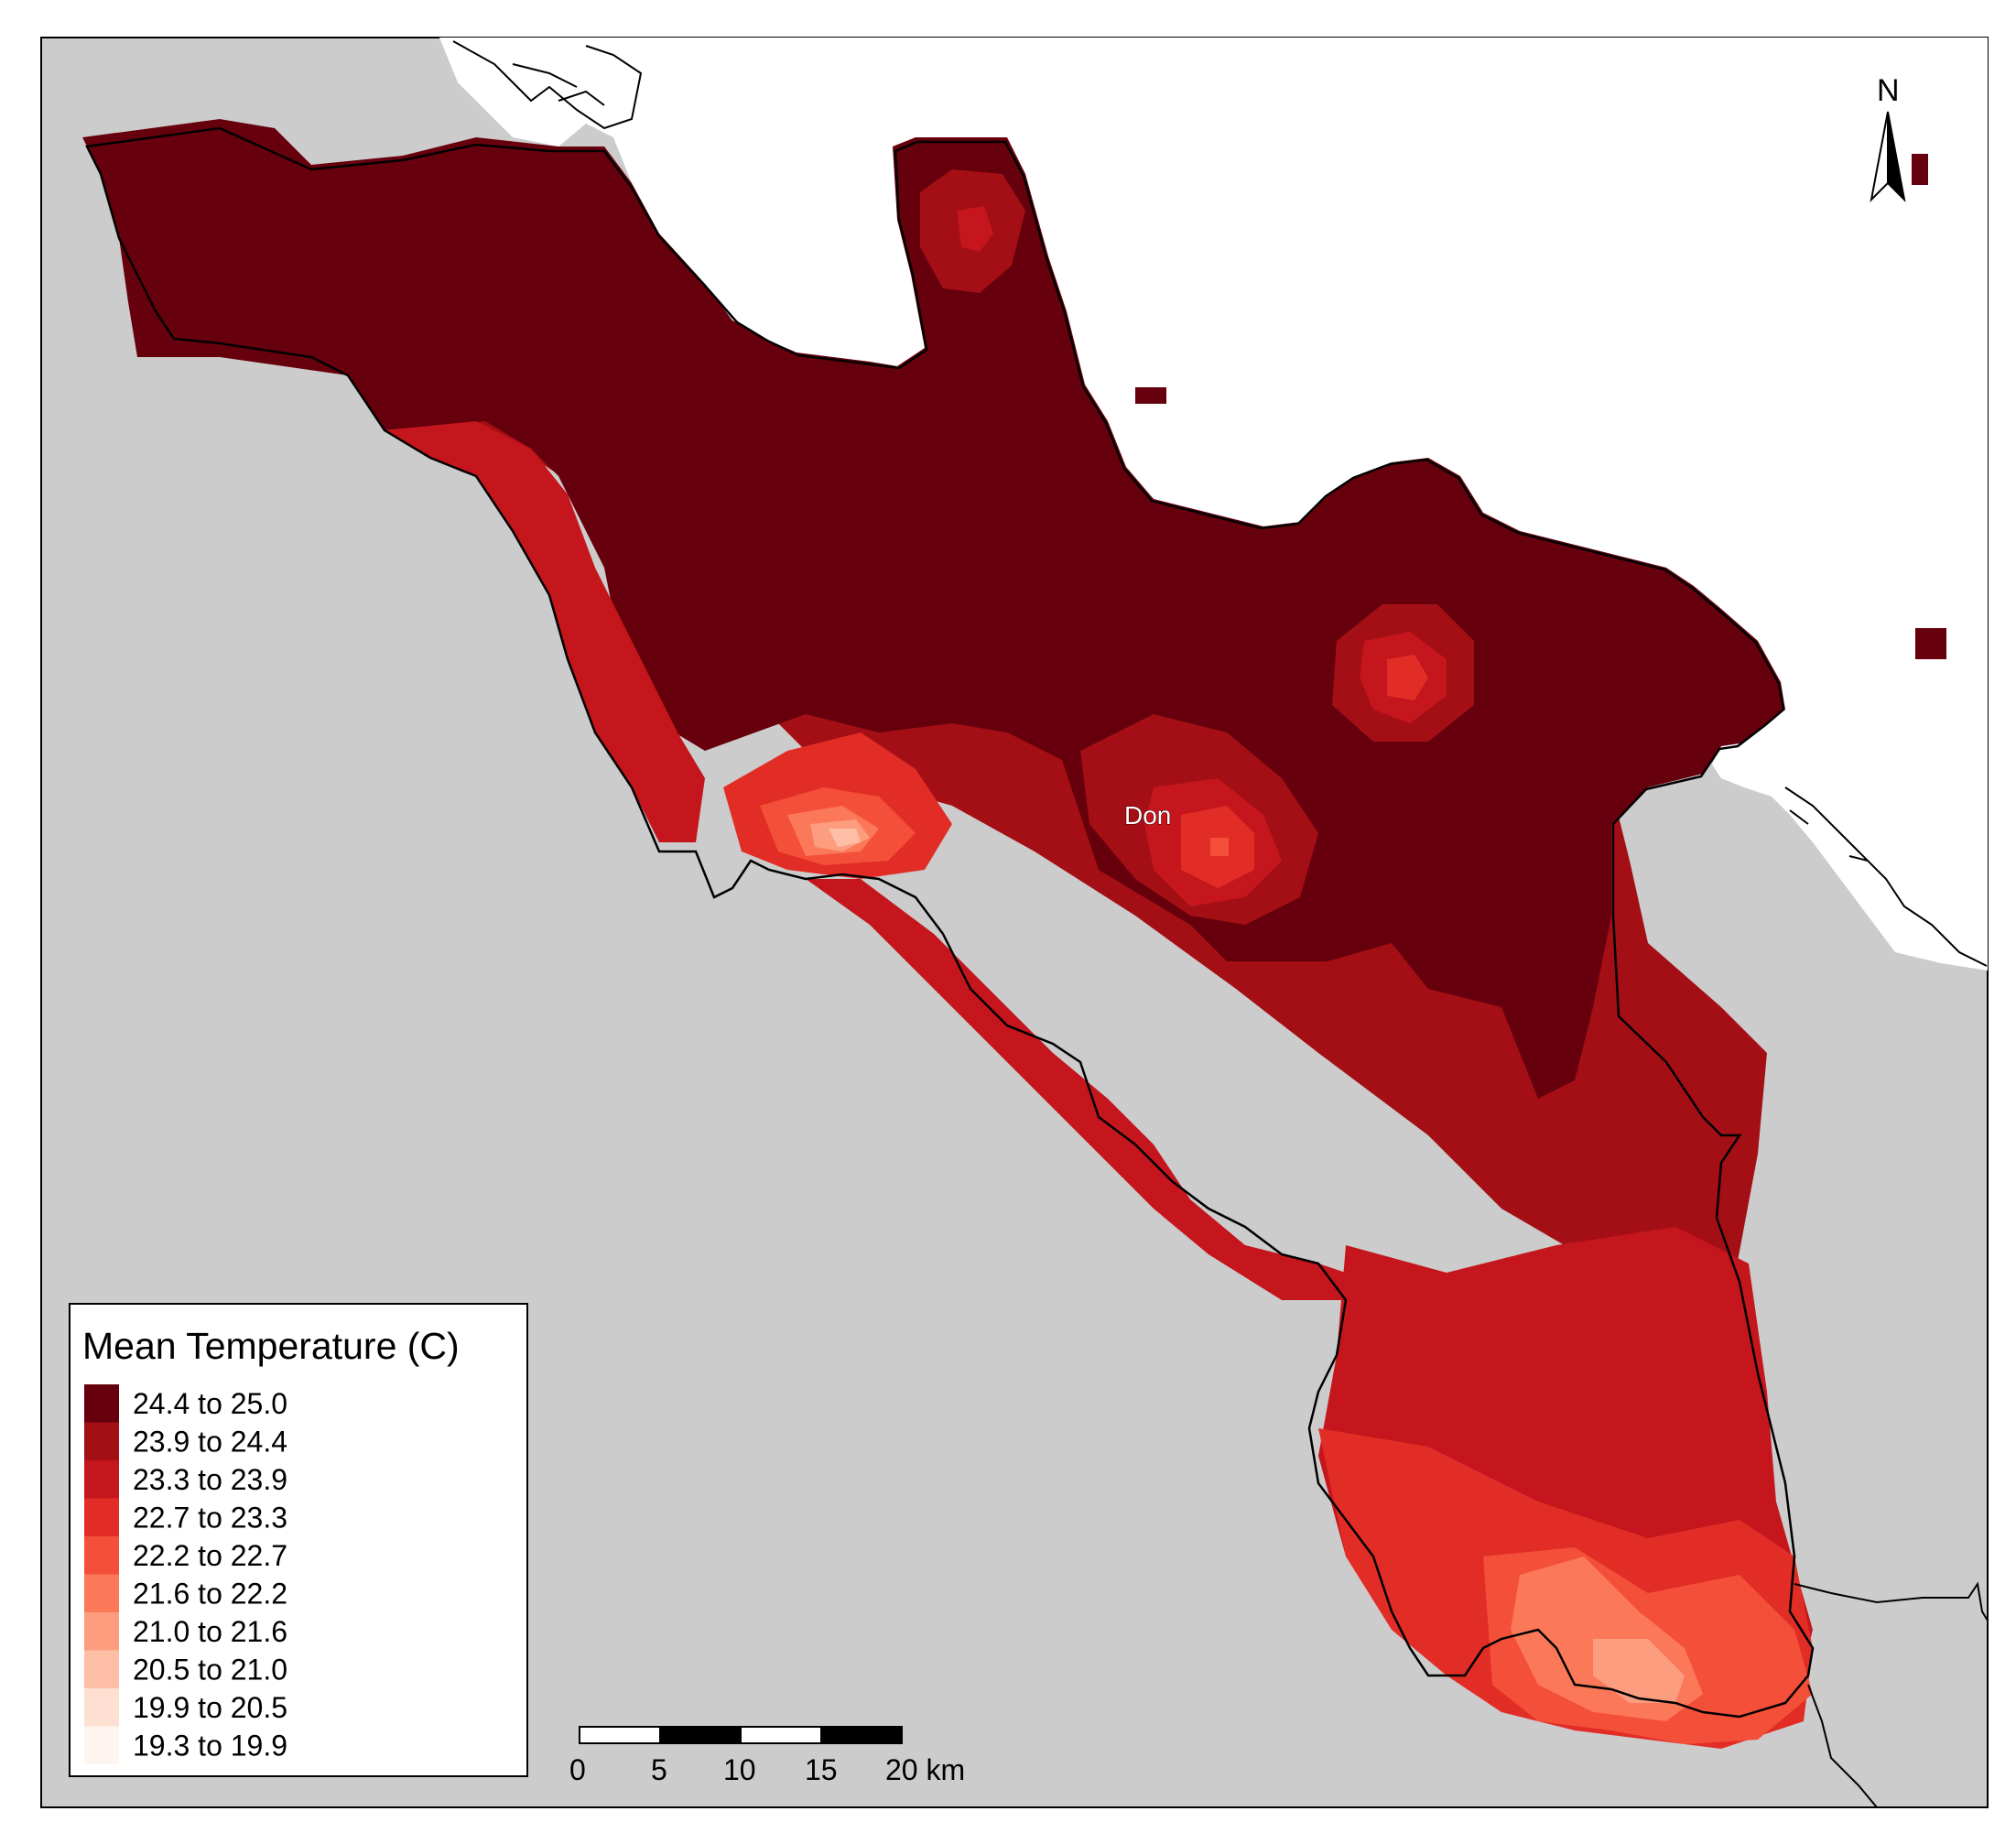 This screenshot has width=2016, height=1833. I want to click on zone-23-3-to-23-9-n-spot, so click(975, 229).